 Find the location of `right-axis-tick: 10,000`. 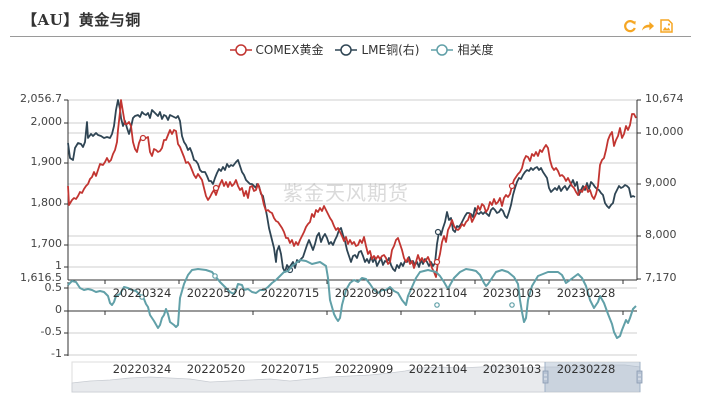

right-axis-tick: 10,000 is located at coordinates (664, 131).